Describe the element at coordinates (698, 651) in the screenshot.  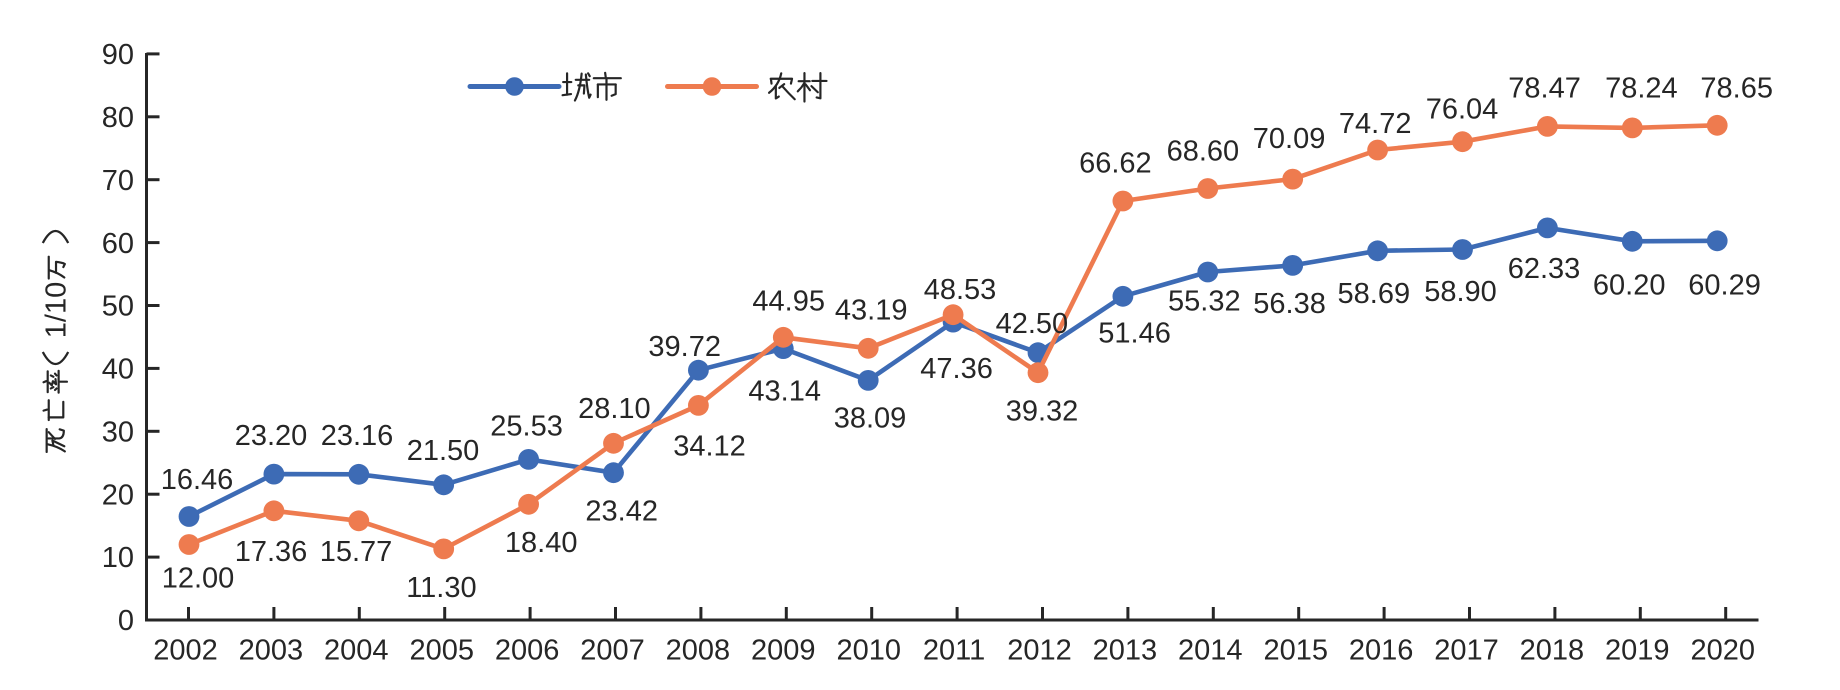
I see `svg-text: 2008` at that location.